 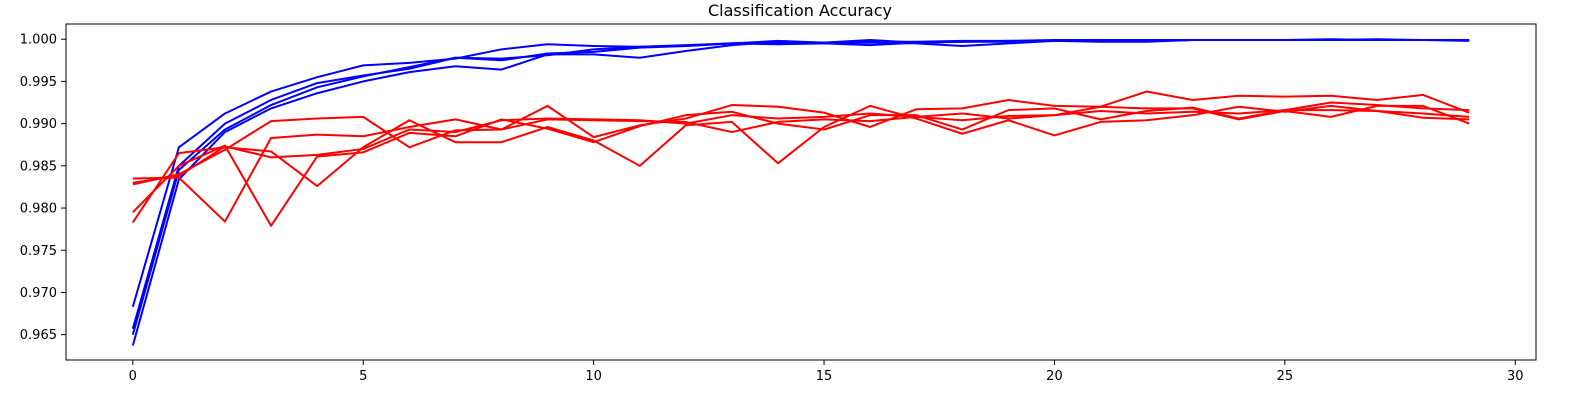 What do you see at coordinates (38, 124) in the screenshot?
I see `y-tick-label: 0.990` at bounding box center [38, 124].